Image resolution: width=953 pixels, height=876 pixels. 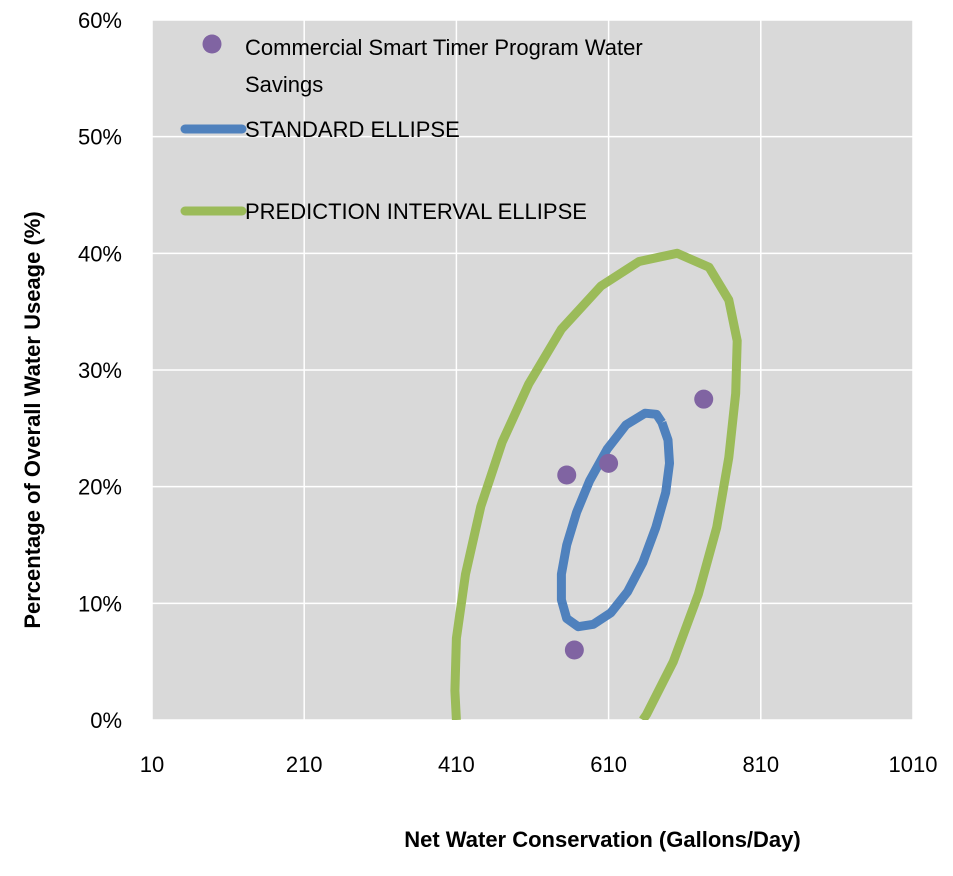 I want to click on legend-label: STANDARD ELLIPSE, so click(x=352, y=129).